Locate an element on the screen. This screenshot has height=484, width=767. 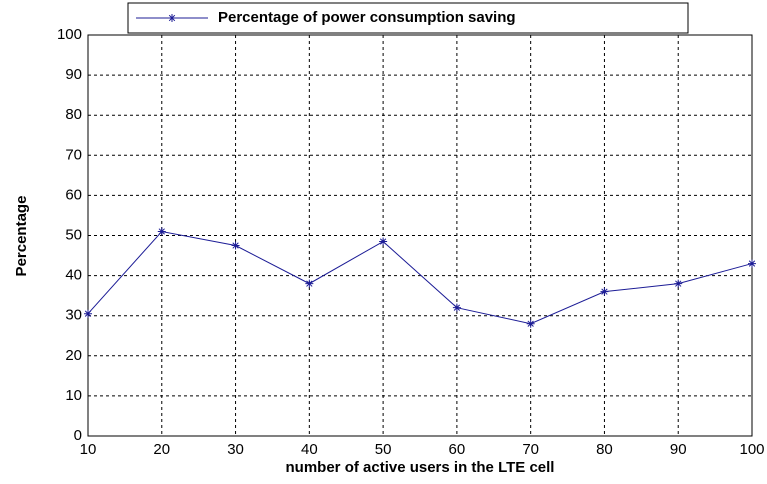
x-tick-label: 30 is located at coordinates (235, 449).